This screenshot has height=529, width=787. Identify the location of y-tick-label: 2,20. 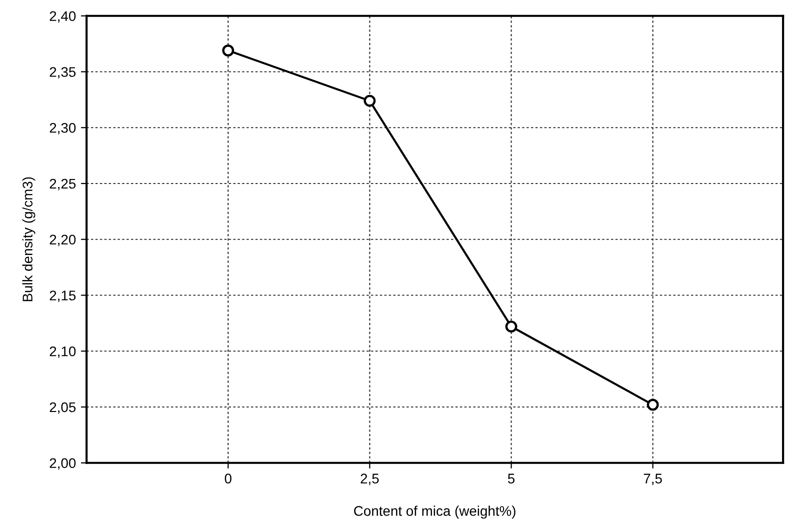
(63, 240).